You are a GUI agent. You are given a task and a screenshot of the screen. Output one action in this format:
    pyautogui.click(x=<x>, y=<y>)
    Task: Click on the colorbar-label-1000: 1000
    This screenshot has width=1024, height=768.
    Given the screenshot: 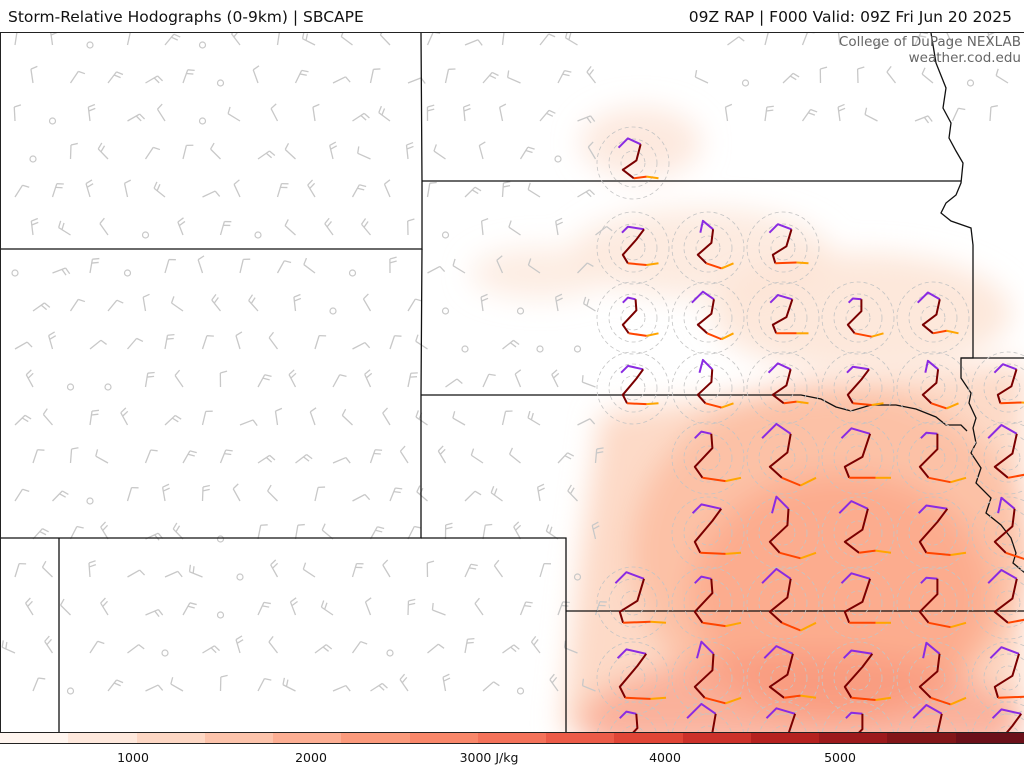 What is the action you would take?
    pyautogui.click(x=133, y=757)
    